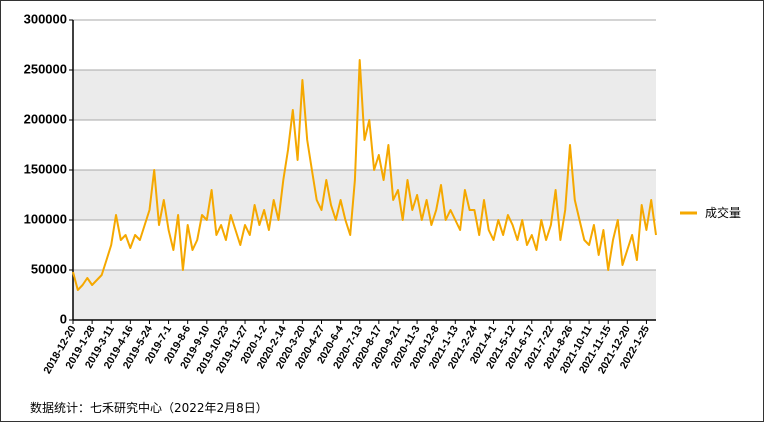  I want to click on y-tick-label: 0, so click(63, 318).